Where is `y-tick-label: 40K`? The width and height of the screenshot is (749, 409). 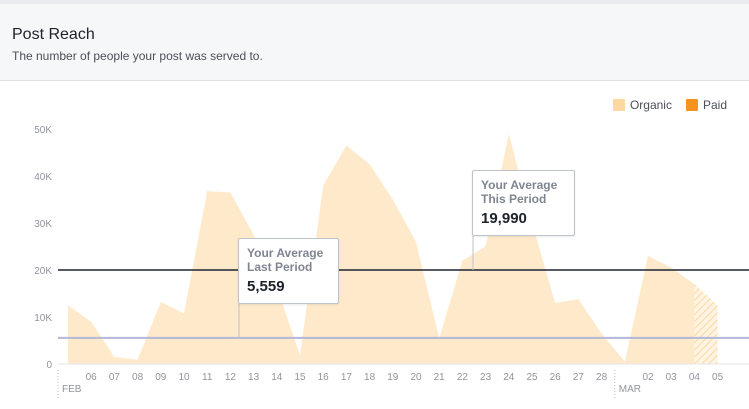
y-tick-label: 40K is located at coordinates (43, 177).